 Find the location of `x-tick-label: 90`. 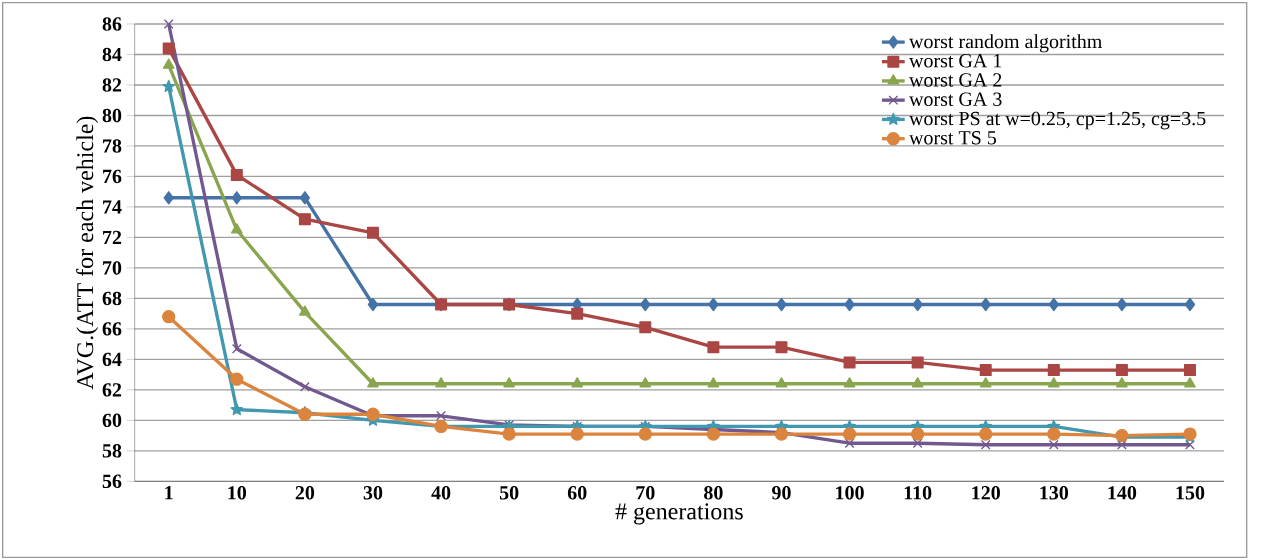

x-tick-label: 90 is located at coordinates (781, 493).